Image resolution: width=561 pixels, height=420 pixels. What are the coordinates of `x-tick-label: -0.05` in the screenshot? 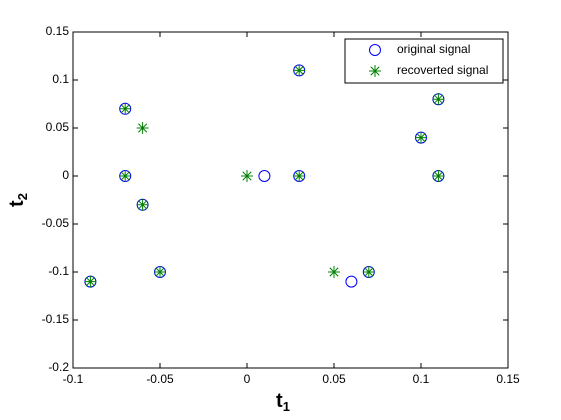 It's located at (160, 379).